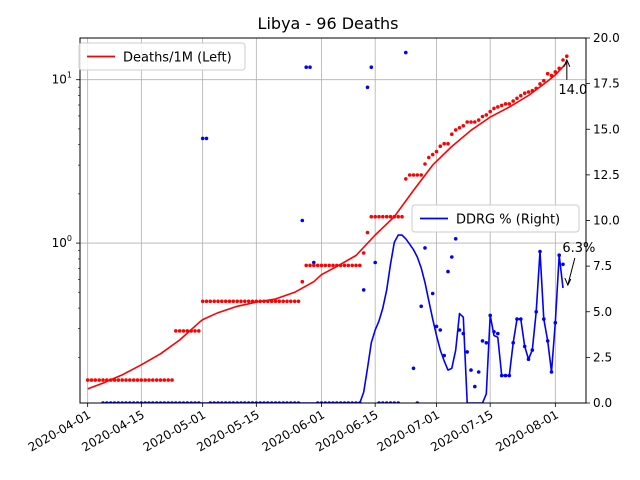  I want to click on y-left-tick-label: 100, so click(62, 242).